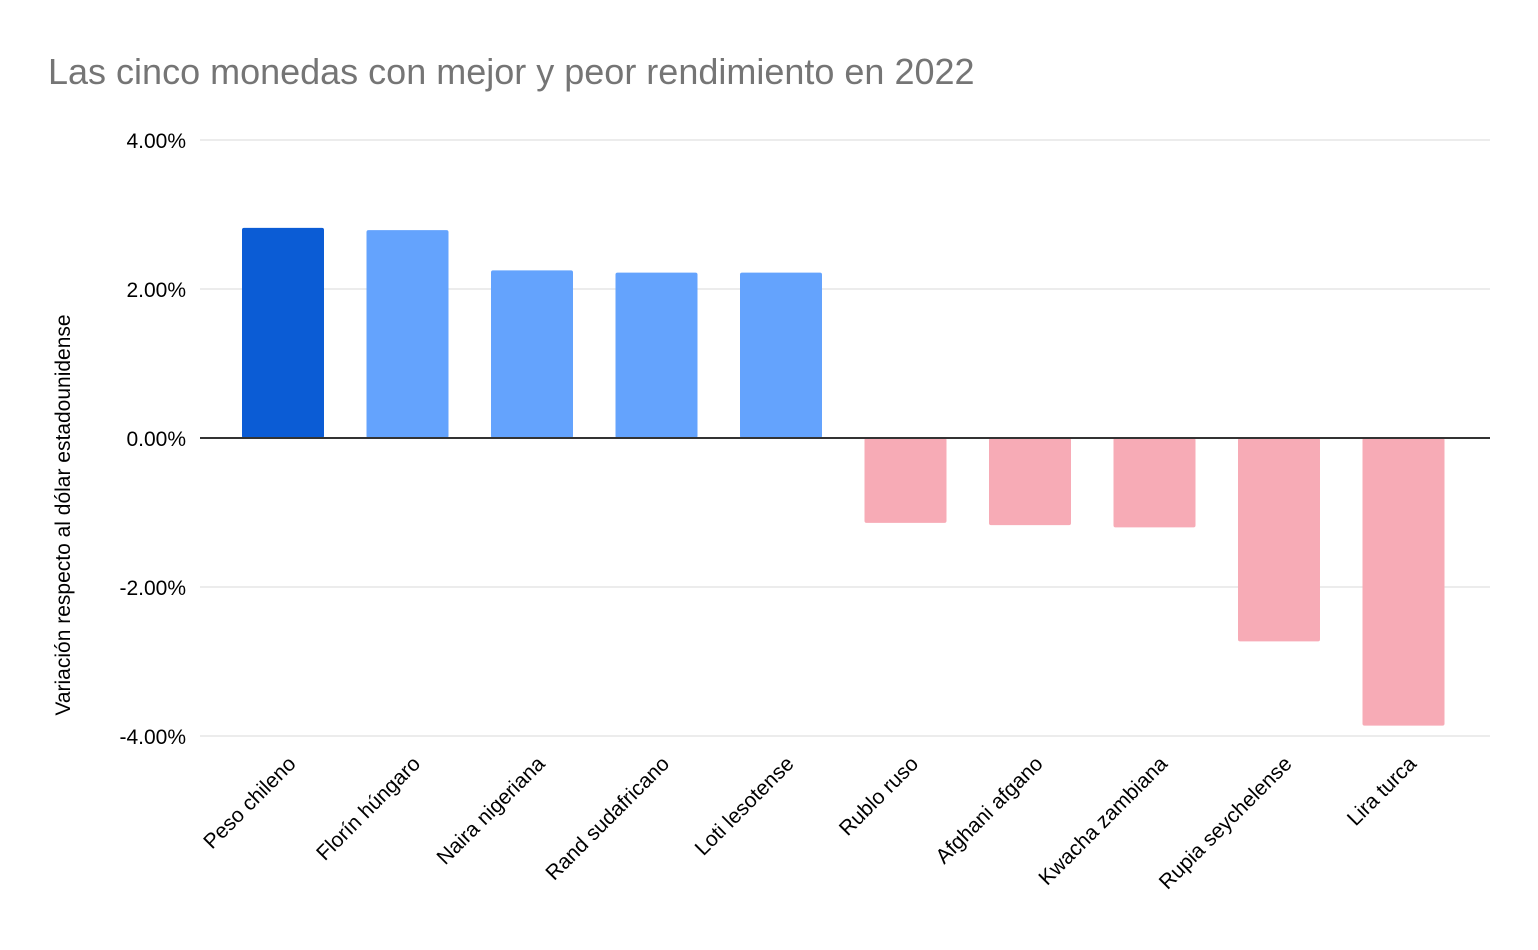 The width and height of the screenshot is (1538, 950). Describe the element at coordinates (407, 334) in the screenshot. I see `bar-florin-hungaro` at that location.